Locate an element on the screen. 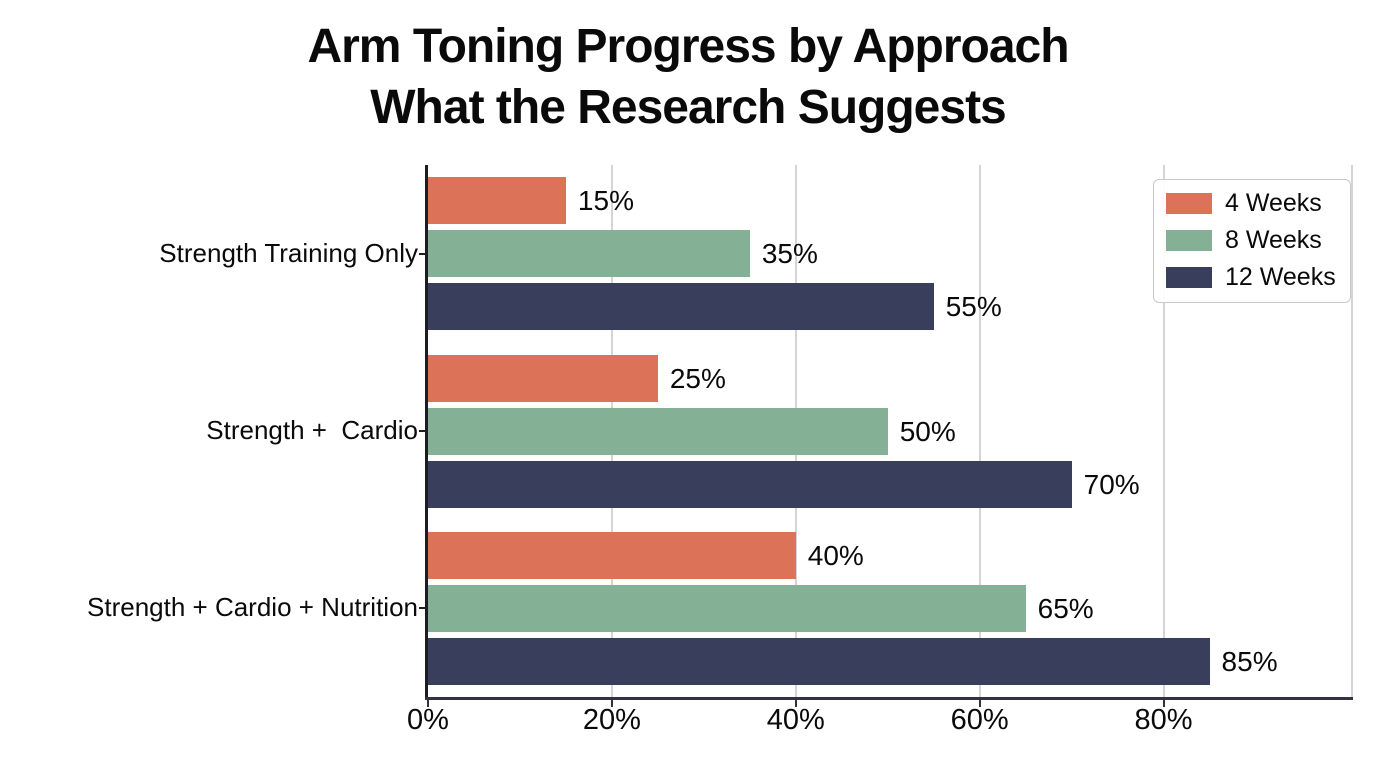  bar-value-label: 25% is located at coordinates (697, 378).